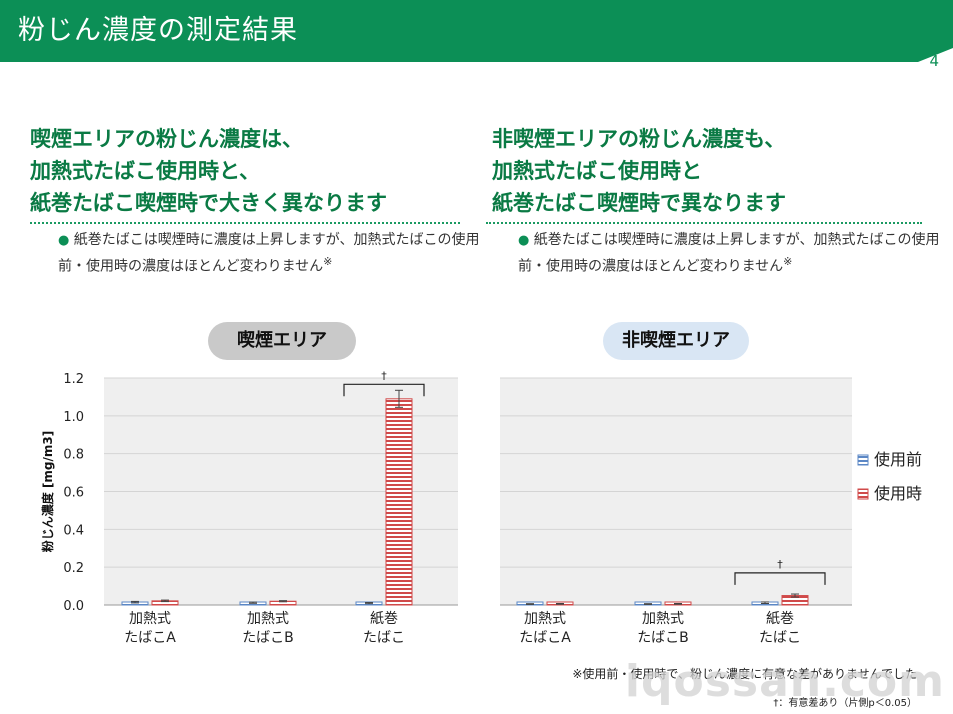  I want to click on right-headline-line: 加熱式たばこ使用時と, so click(597, 171).